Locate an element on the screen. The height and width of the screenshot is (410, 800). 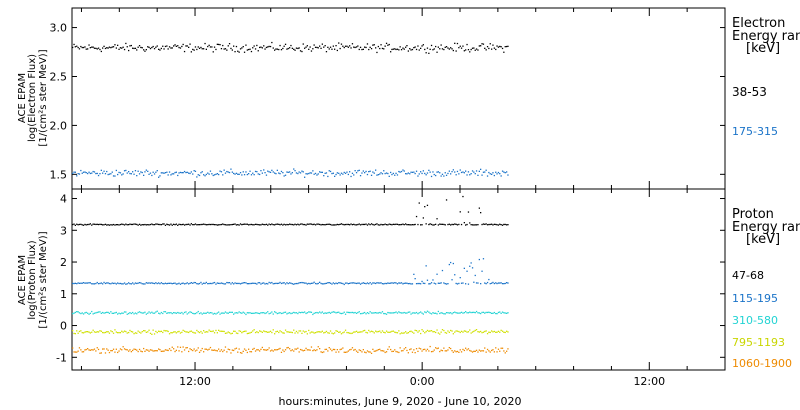
electron-legend-title: Electron is located at coordinates (758, 23).